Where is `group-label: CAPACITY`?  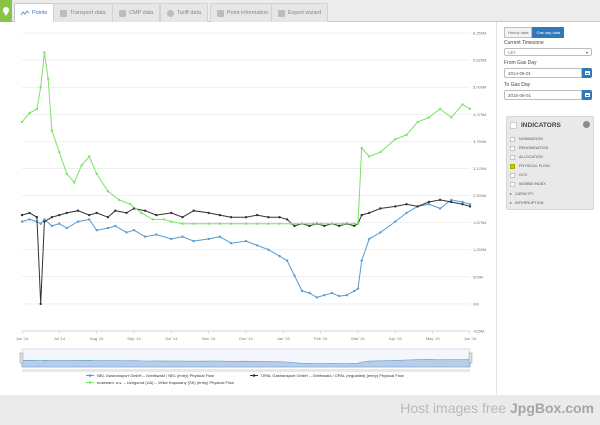
group-label: CAPACITY is located at coordinates (524, 194).